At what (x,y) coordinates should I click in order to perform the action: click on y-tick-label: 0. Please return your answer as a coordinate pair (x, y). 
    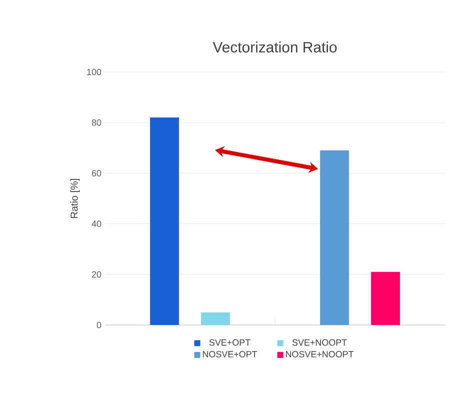
    Looking at the image, I should click on (99, 325).